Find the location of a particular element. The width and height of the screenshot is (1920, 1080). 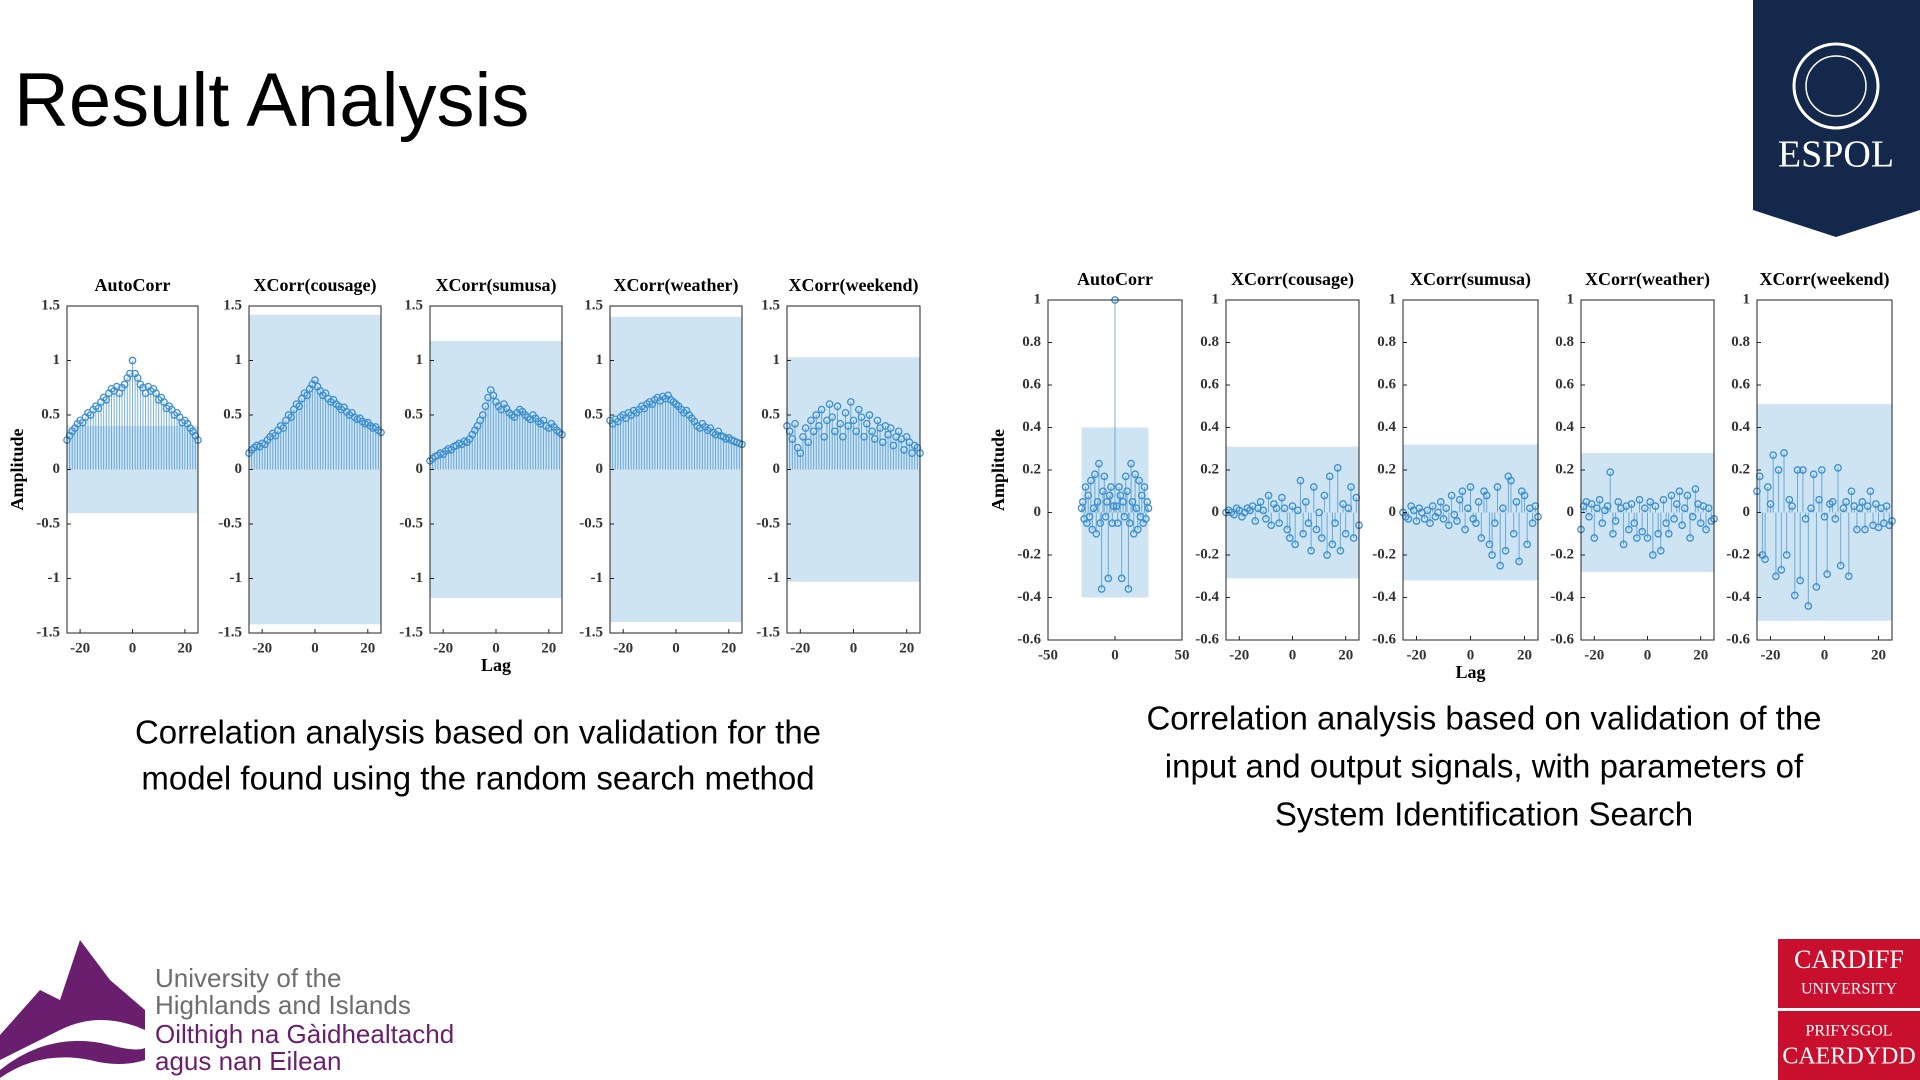

y-tick-label: 0.2 is located at coordinates (1209, 469).